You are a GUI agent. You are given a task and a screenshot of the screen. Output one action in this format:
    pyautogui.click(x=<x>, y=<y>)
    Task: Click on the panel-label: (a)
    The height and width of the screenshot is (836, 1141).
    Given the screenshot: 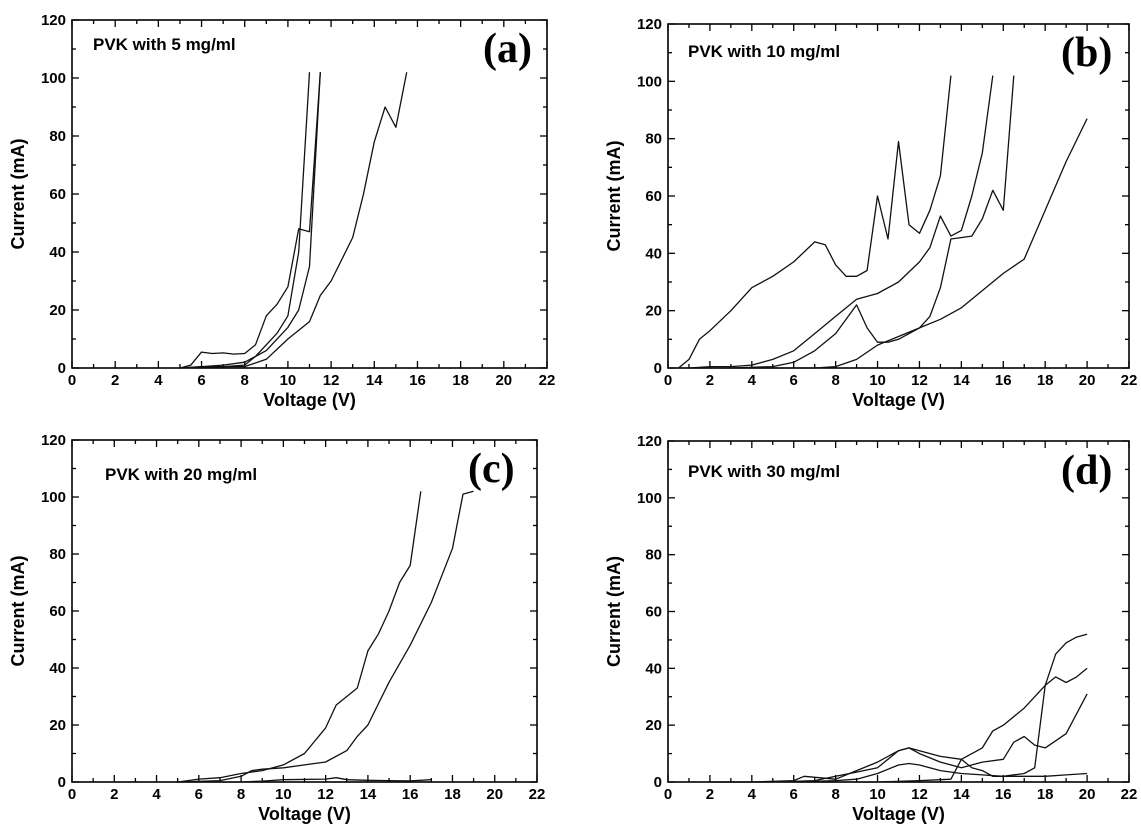 What is the action you would take?
    pyautogui.click(x=507, y=49)
    